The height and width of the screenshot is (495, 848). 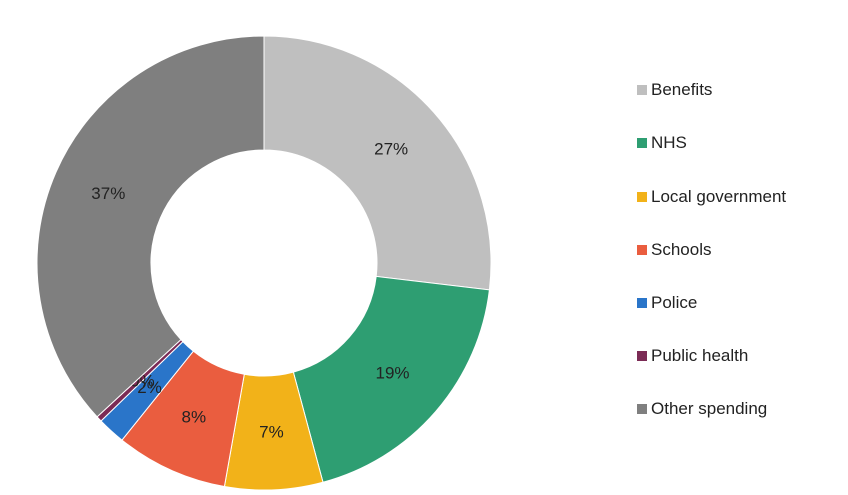 I want to click on slice-label-schools: 8%, so click(x=194, y=416).